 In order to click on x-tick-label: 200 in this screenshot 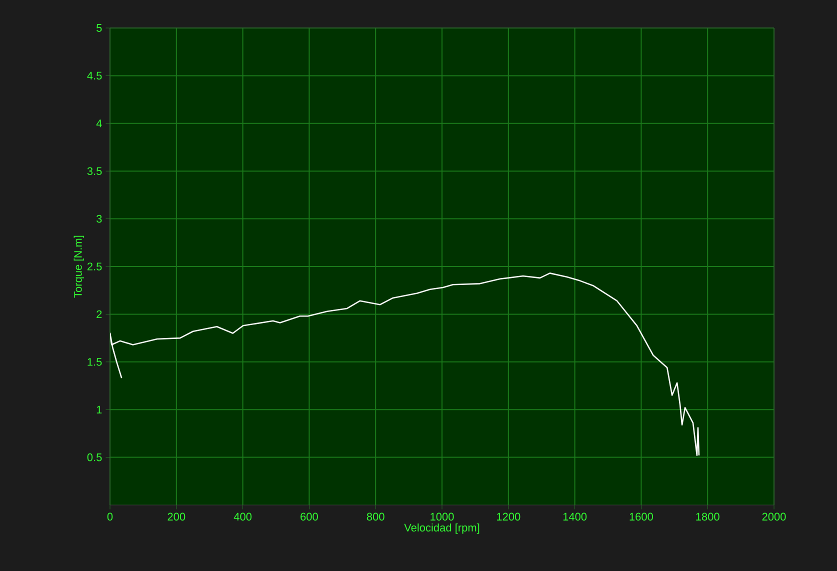, I will do `click(177, 516)`.